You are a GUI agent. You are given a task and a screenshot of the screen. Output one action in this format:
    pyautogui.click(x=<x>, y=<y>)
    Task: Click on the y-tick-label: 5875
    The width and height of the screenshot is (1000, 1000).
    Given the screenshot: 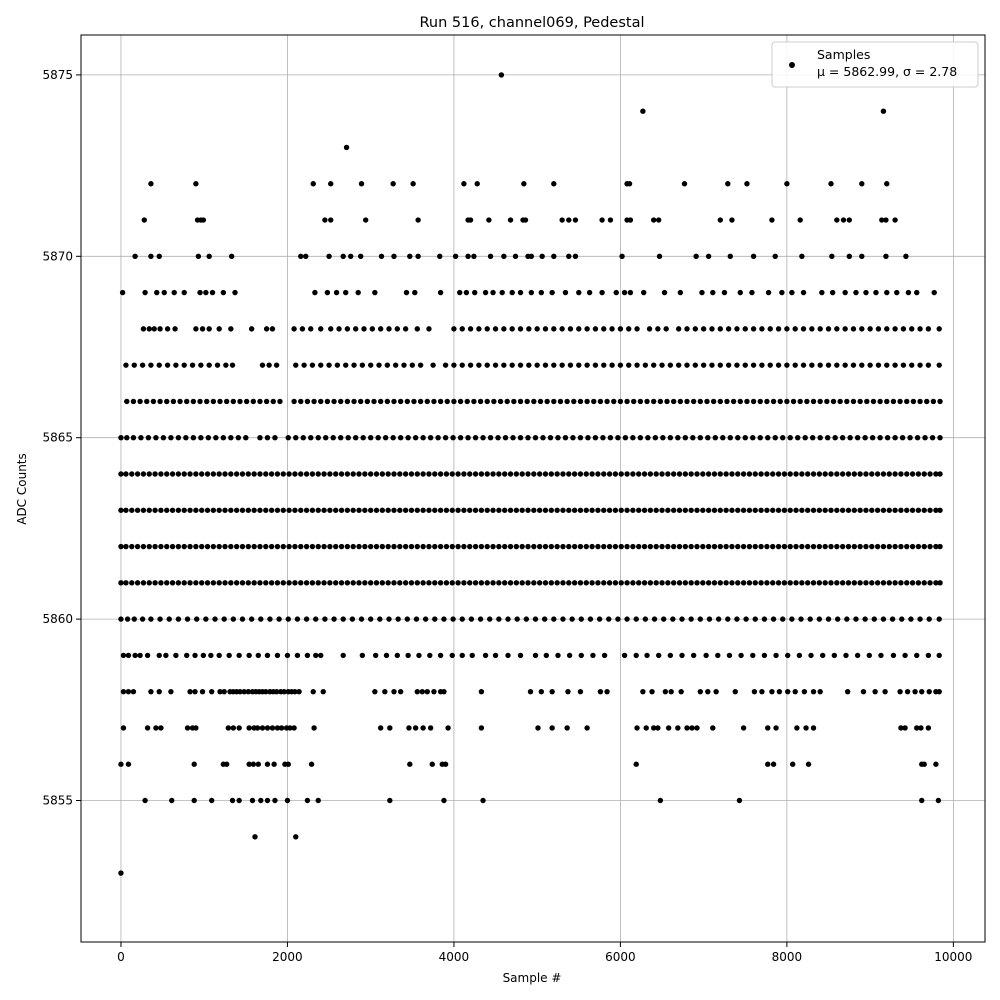 What is the action you would take?
    pyautogui.click(x=57, y=75)
    